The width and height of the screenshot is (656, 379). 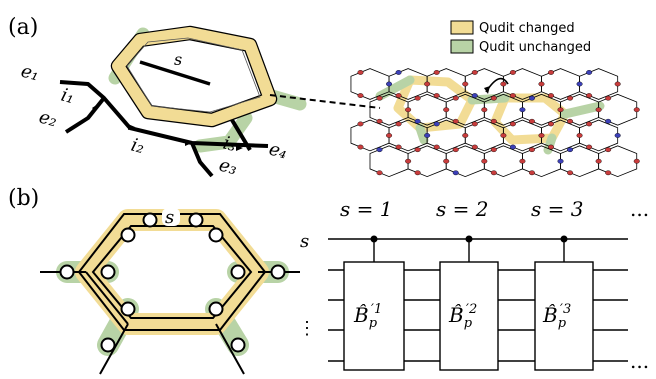 What do you see at coordinates (462, 316) in the screenshot?
I see `gate-2-label: B̂p′2` at bounding box center [462, 316].